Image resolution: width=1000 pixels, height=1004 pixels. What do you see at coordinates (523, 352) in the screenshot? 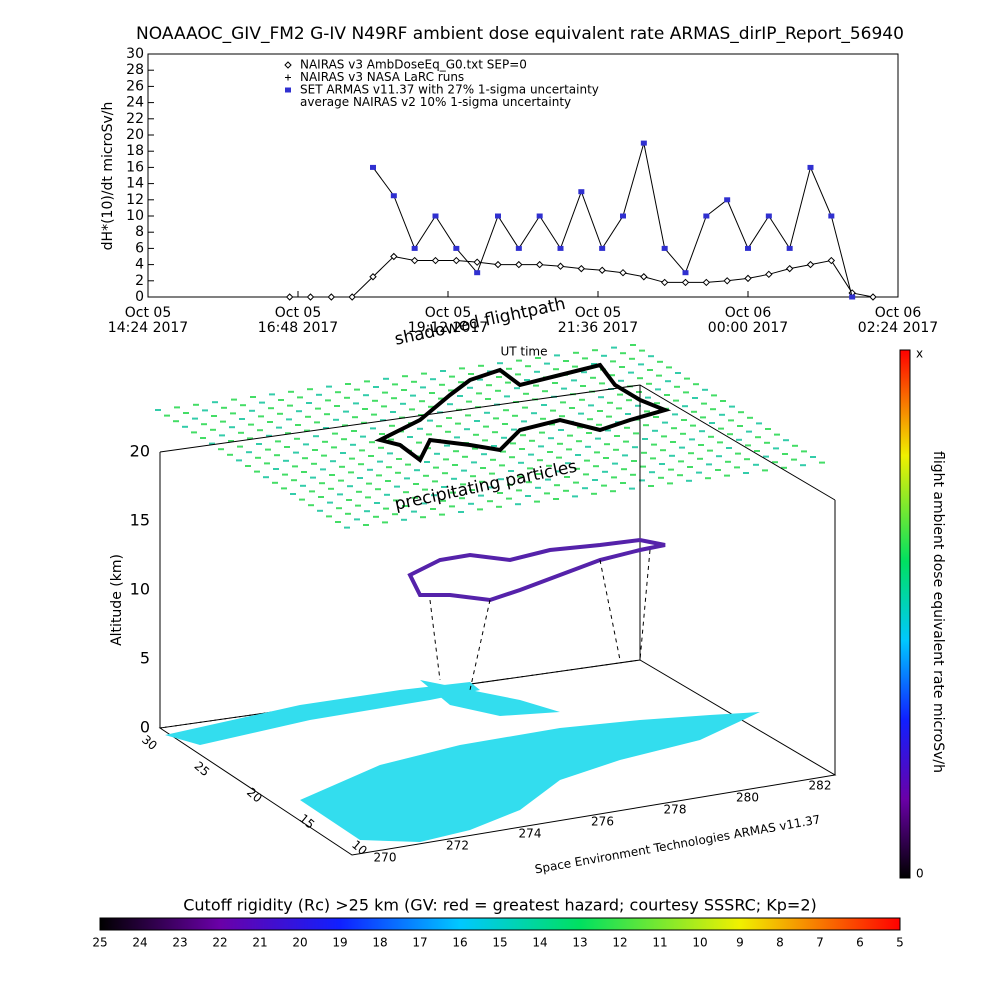
I see `x-axis-label: UT time` at bounding box center [523, 352].